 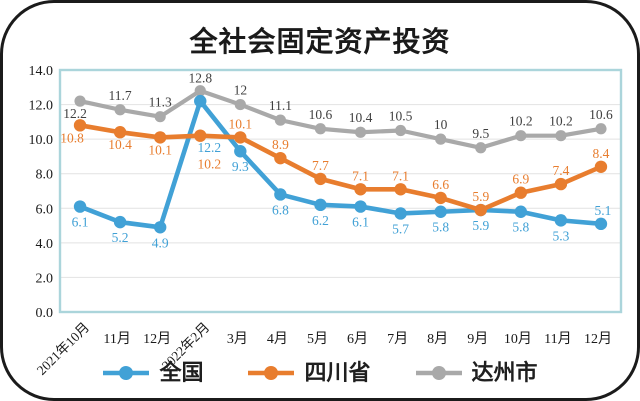 I want to click on y-tick-label: 14.0, so click(x=41, y=71).